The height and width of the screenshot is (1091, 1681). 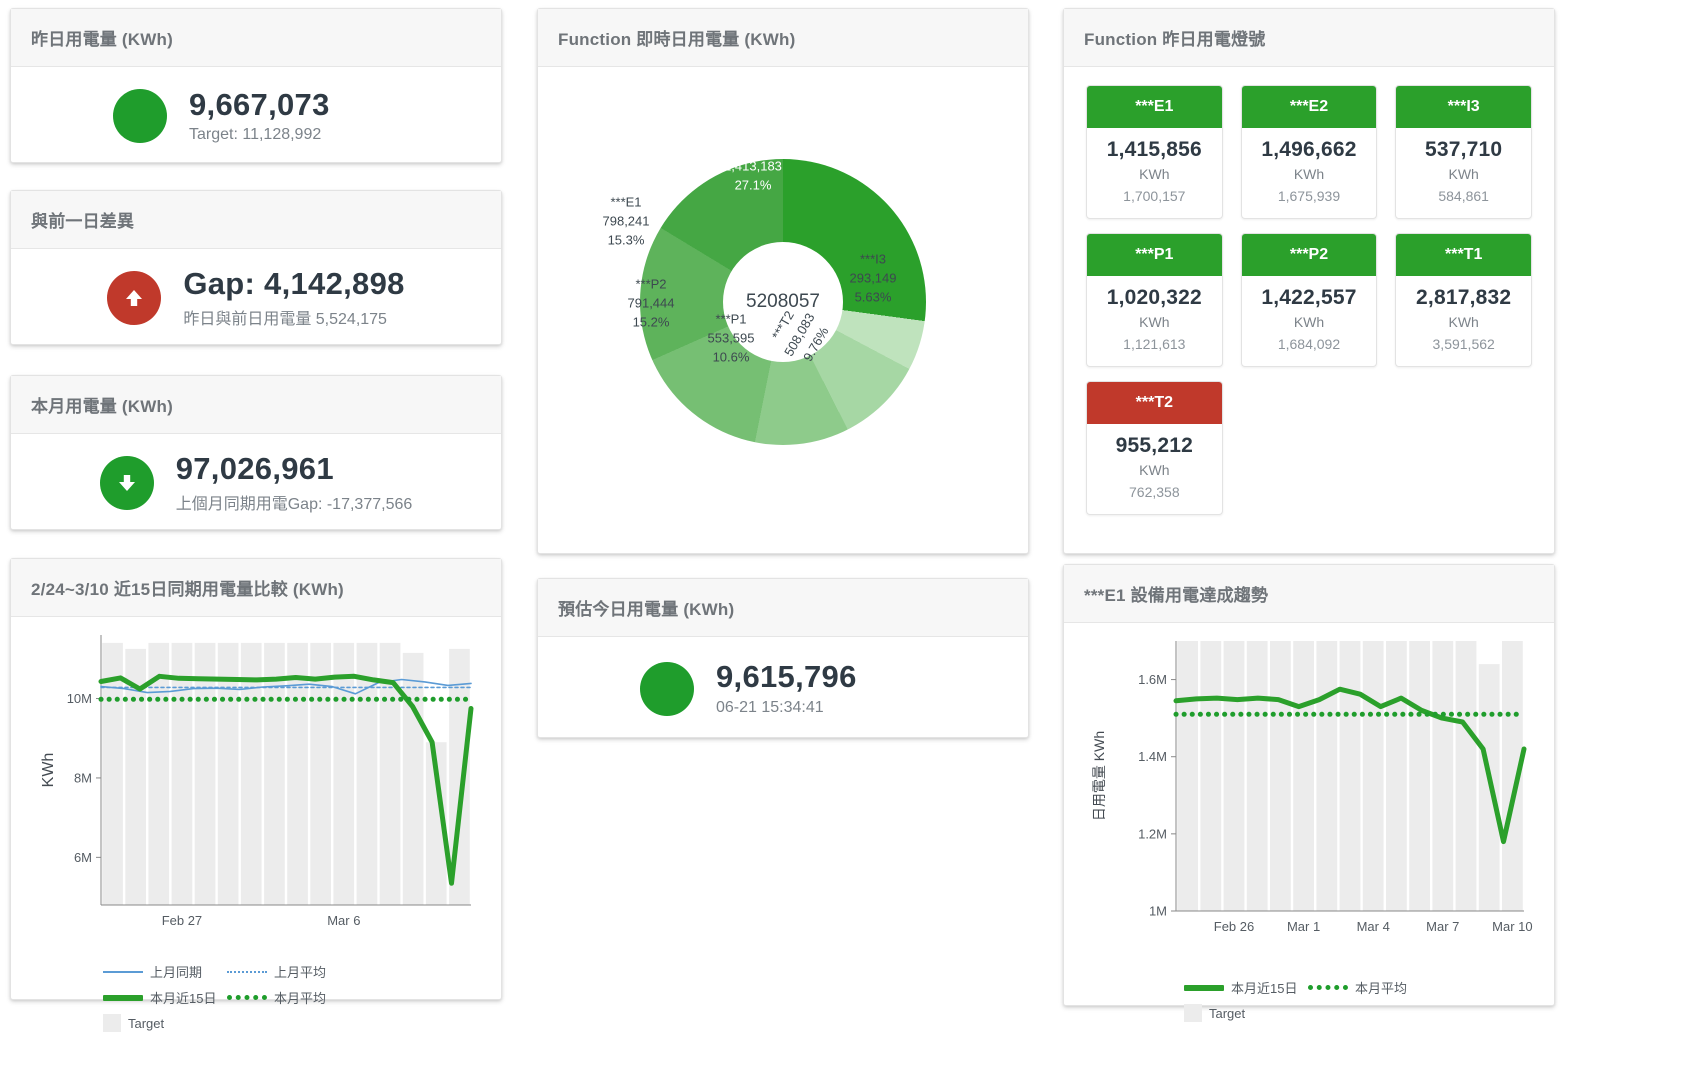 I want to click on compare-chart-legend: 上月同期 上月平均本月近15日 本月平均 Target, so click(x=224, y=1000).